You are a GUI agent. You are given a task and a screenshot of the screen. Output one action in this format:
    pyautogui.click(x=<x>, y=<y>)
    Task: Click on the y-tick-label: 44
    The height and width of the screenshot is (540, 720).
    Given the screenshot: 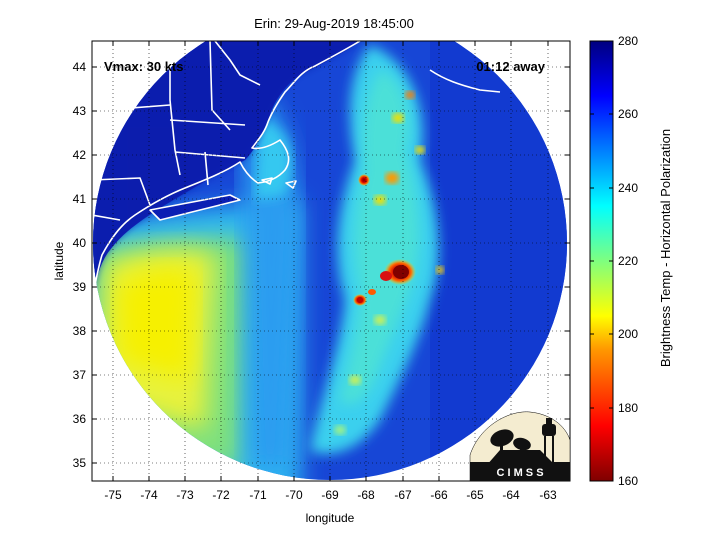 What is the action you would take?
    pyautogui.click(x=80, y=67)
    